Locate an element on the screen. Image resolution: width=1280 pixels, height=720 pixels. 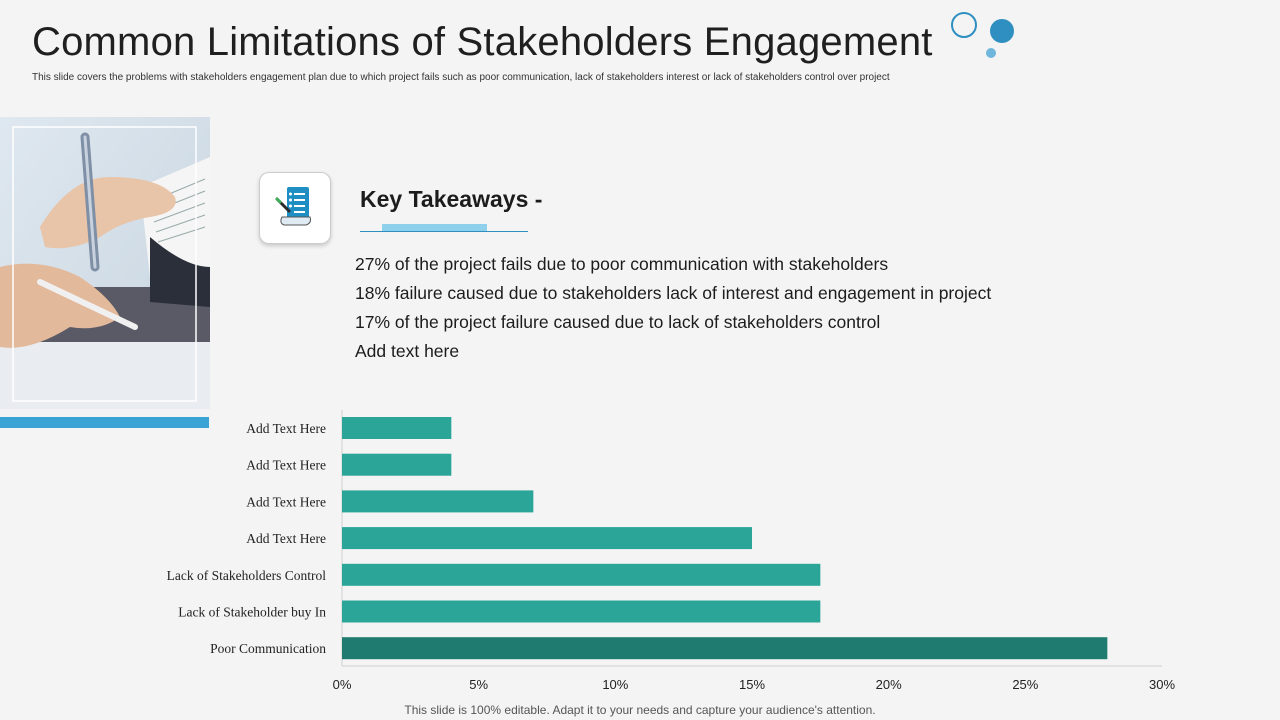
x-tick-label: 20% is located at coordinates (889, 684).